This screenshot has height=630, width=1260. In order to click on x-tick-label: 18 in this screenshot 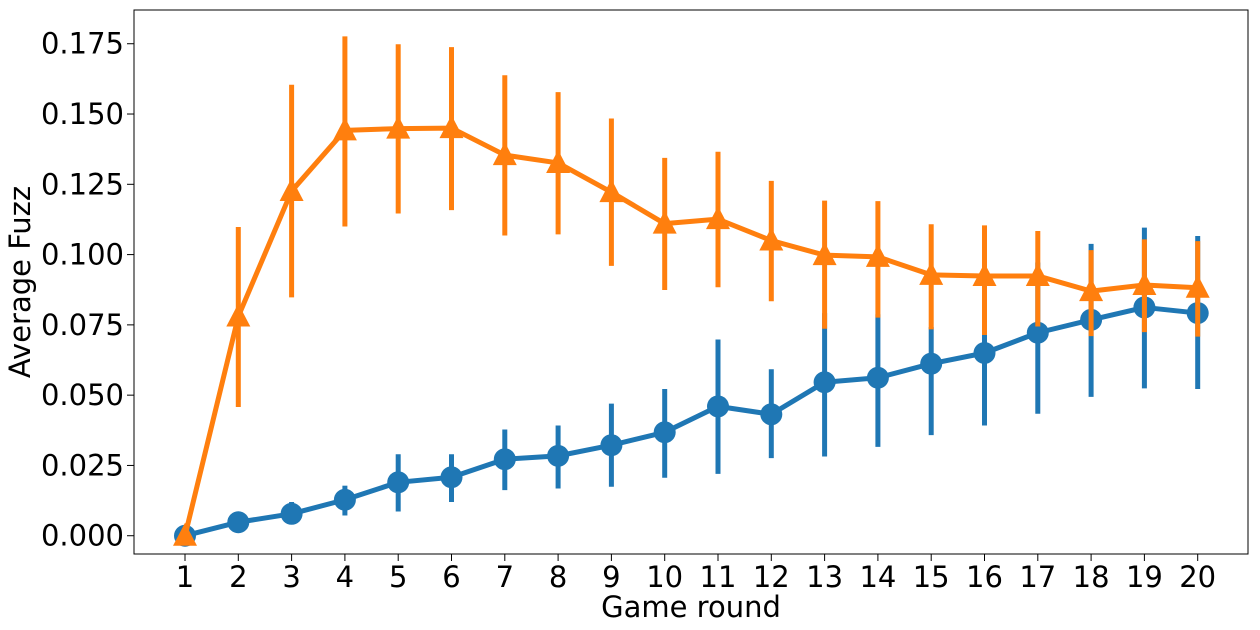, I will do `click(1091, 577)`.